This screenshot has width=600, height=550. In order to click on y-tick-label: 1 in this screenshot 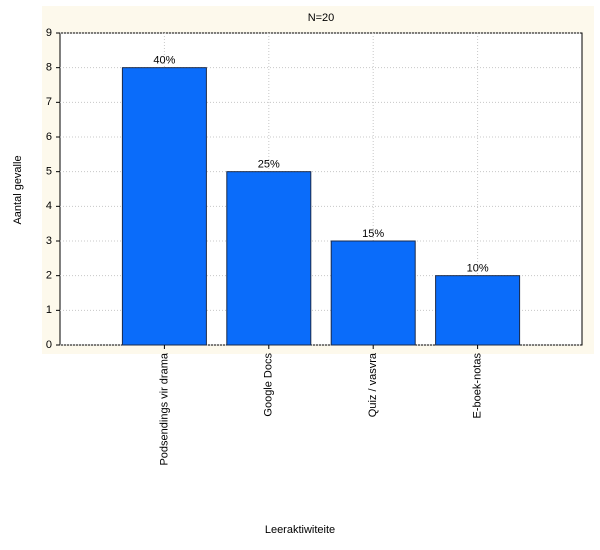, I will do `click(49, 310)`.